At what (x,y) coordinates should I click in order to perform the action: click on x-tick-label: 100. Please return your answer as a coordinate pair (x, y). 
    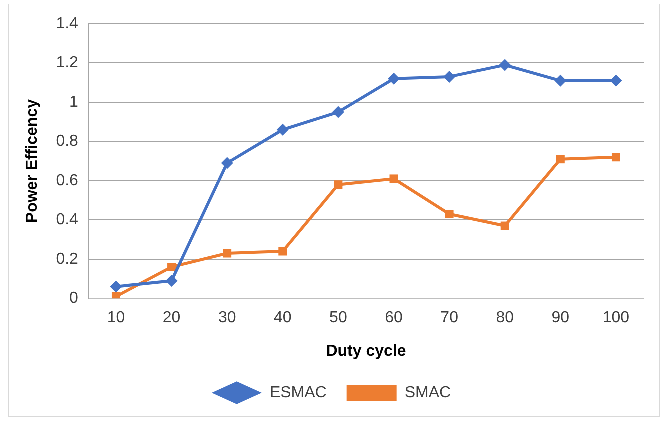
    Looking at the image, I should click on (616, 318).